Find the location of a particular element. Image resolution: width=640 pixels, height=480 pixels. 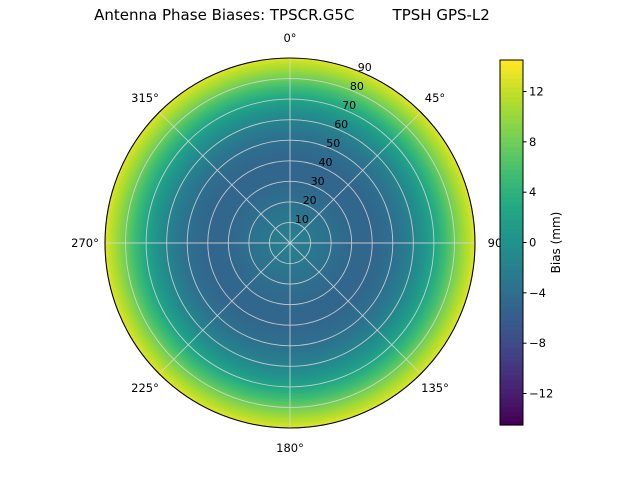

colorbar-tick-label: 12 is located at coordinates (536, 92).